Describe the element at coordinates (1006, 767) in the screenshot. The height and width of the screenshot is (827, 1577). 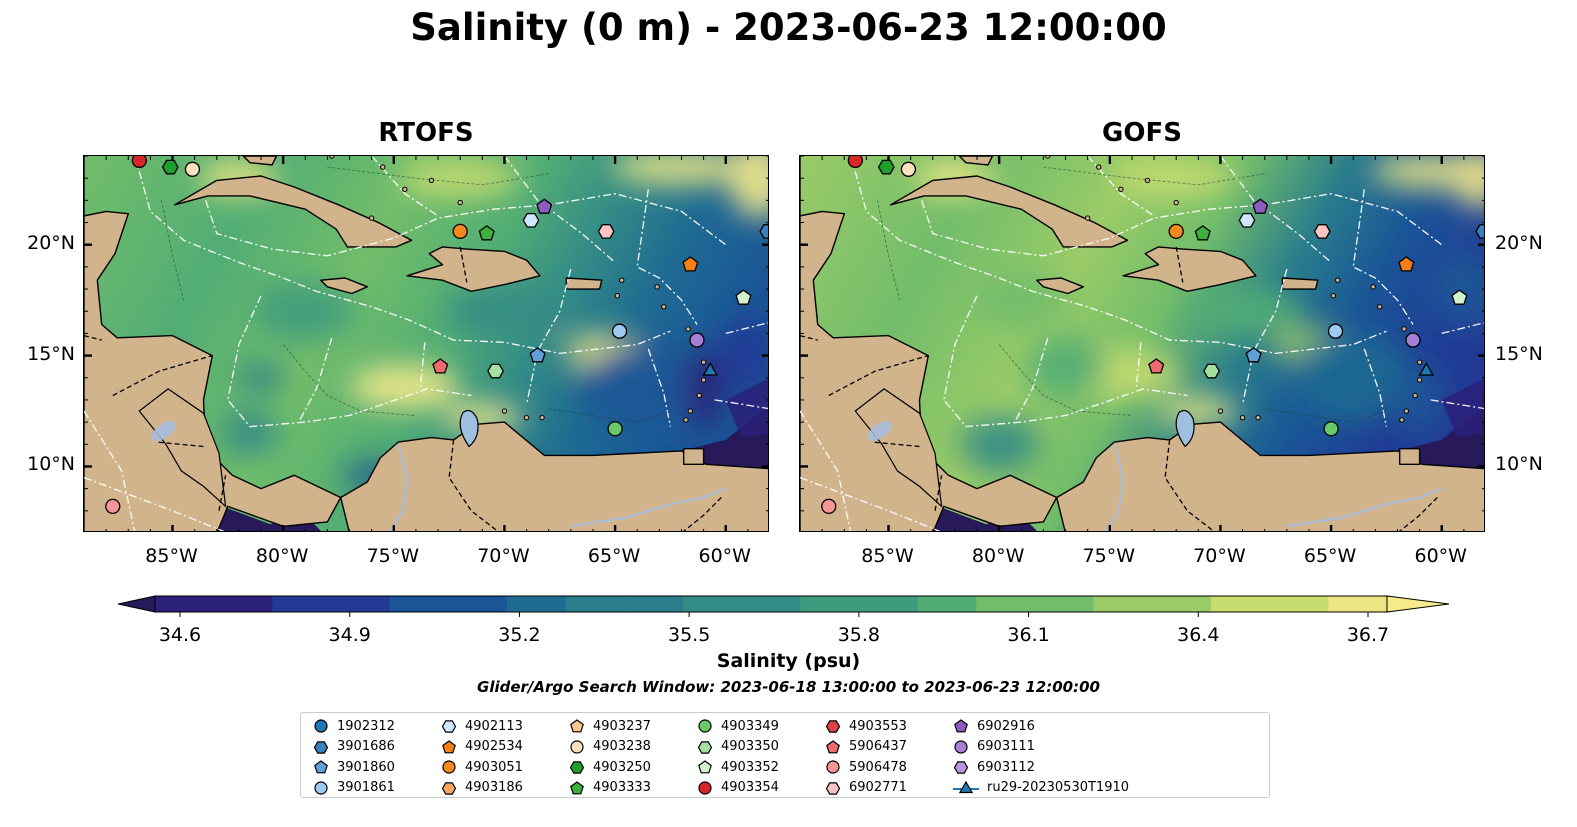
I see `legend-label: 6903112` at that location.